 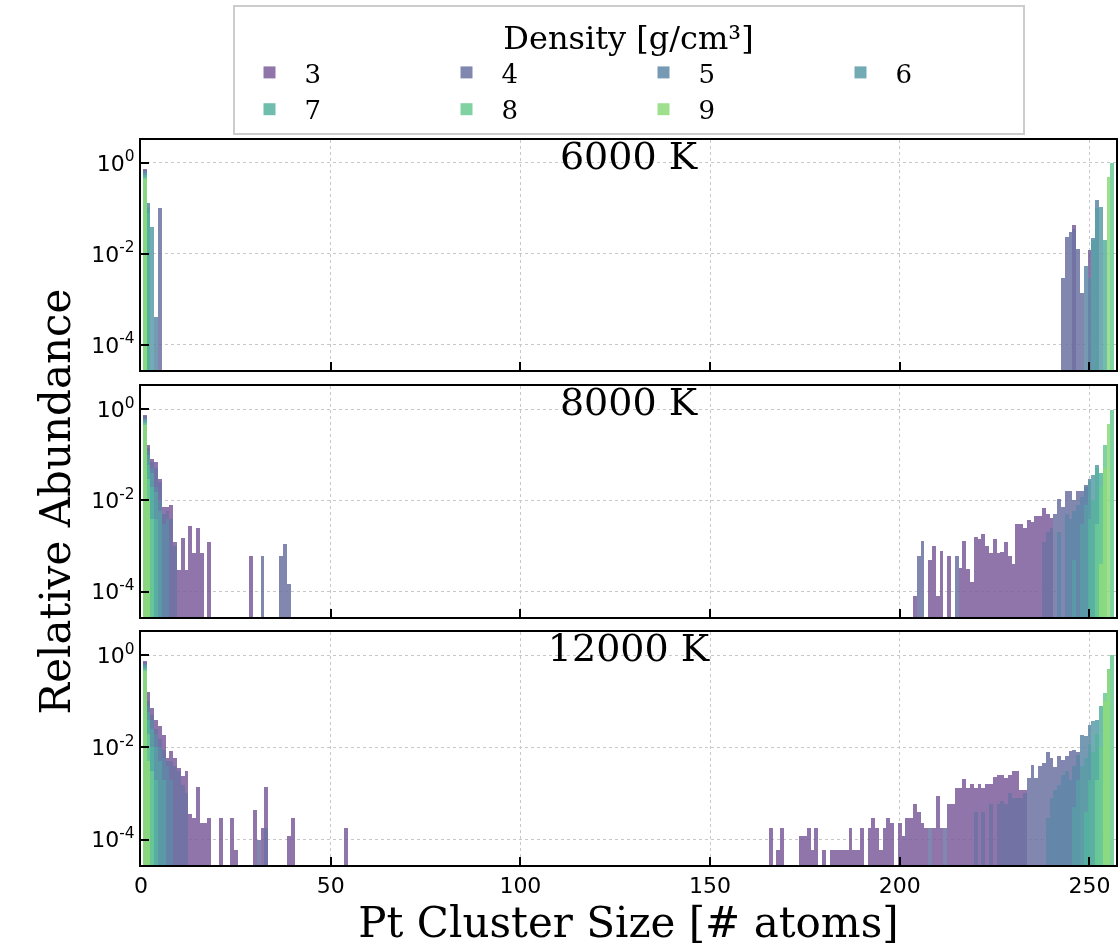 I want to click on legend-label: 8, so click(x=510, y=110).